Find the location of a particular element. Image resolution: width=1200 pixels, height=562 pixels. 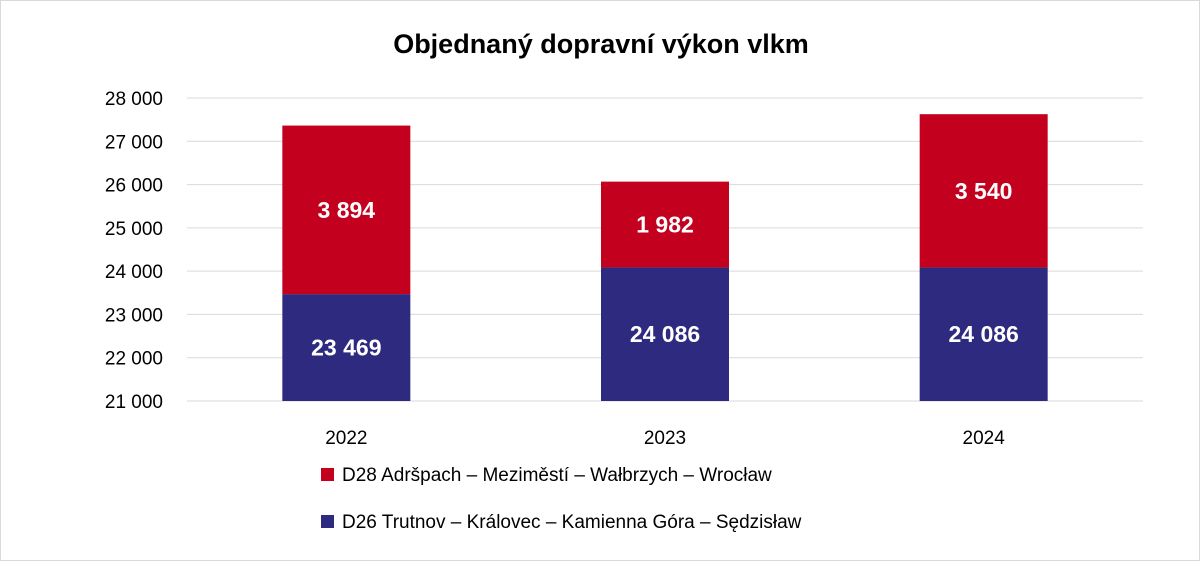

data-label: 1 982 is located at coordinates (665, 225).